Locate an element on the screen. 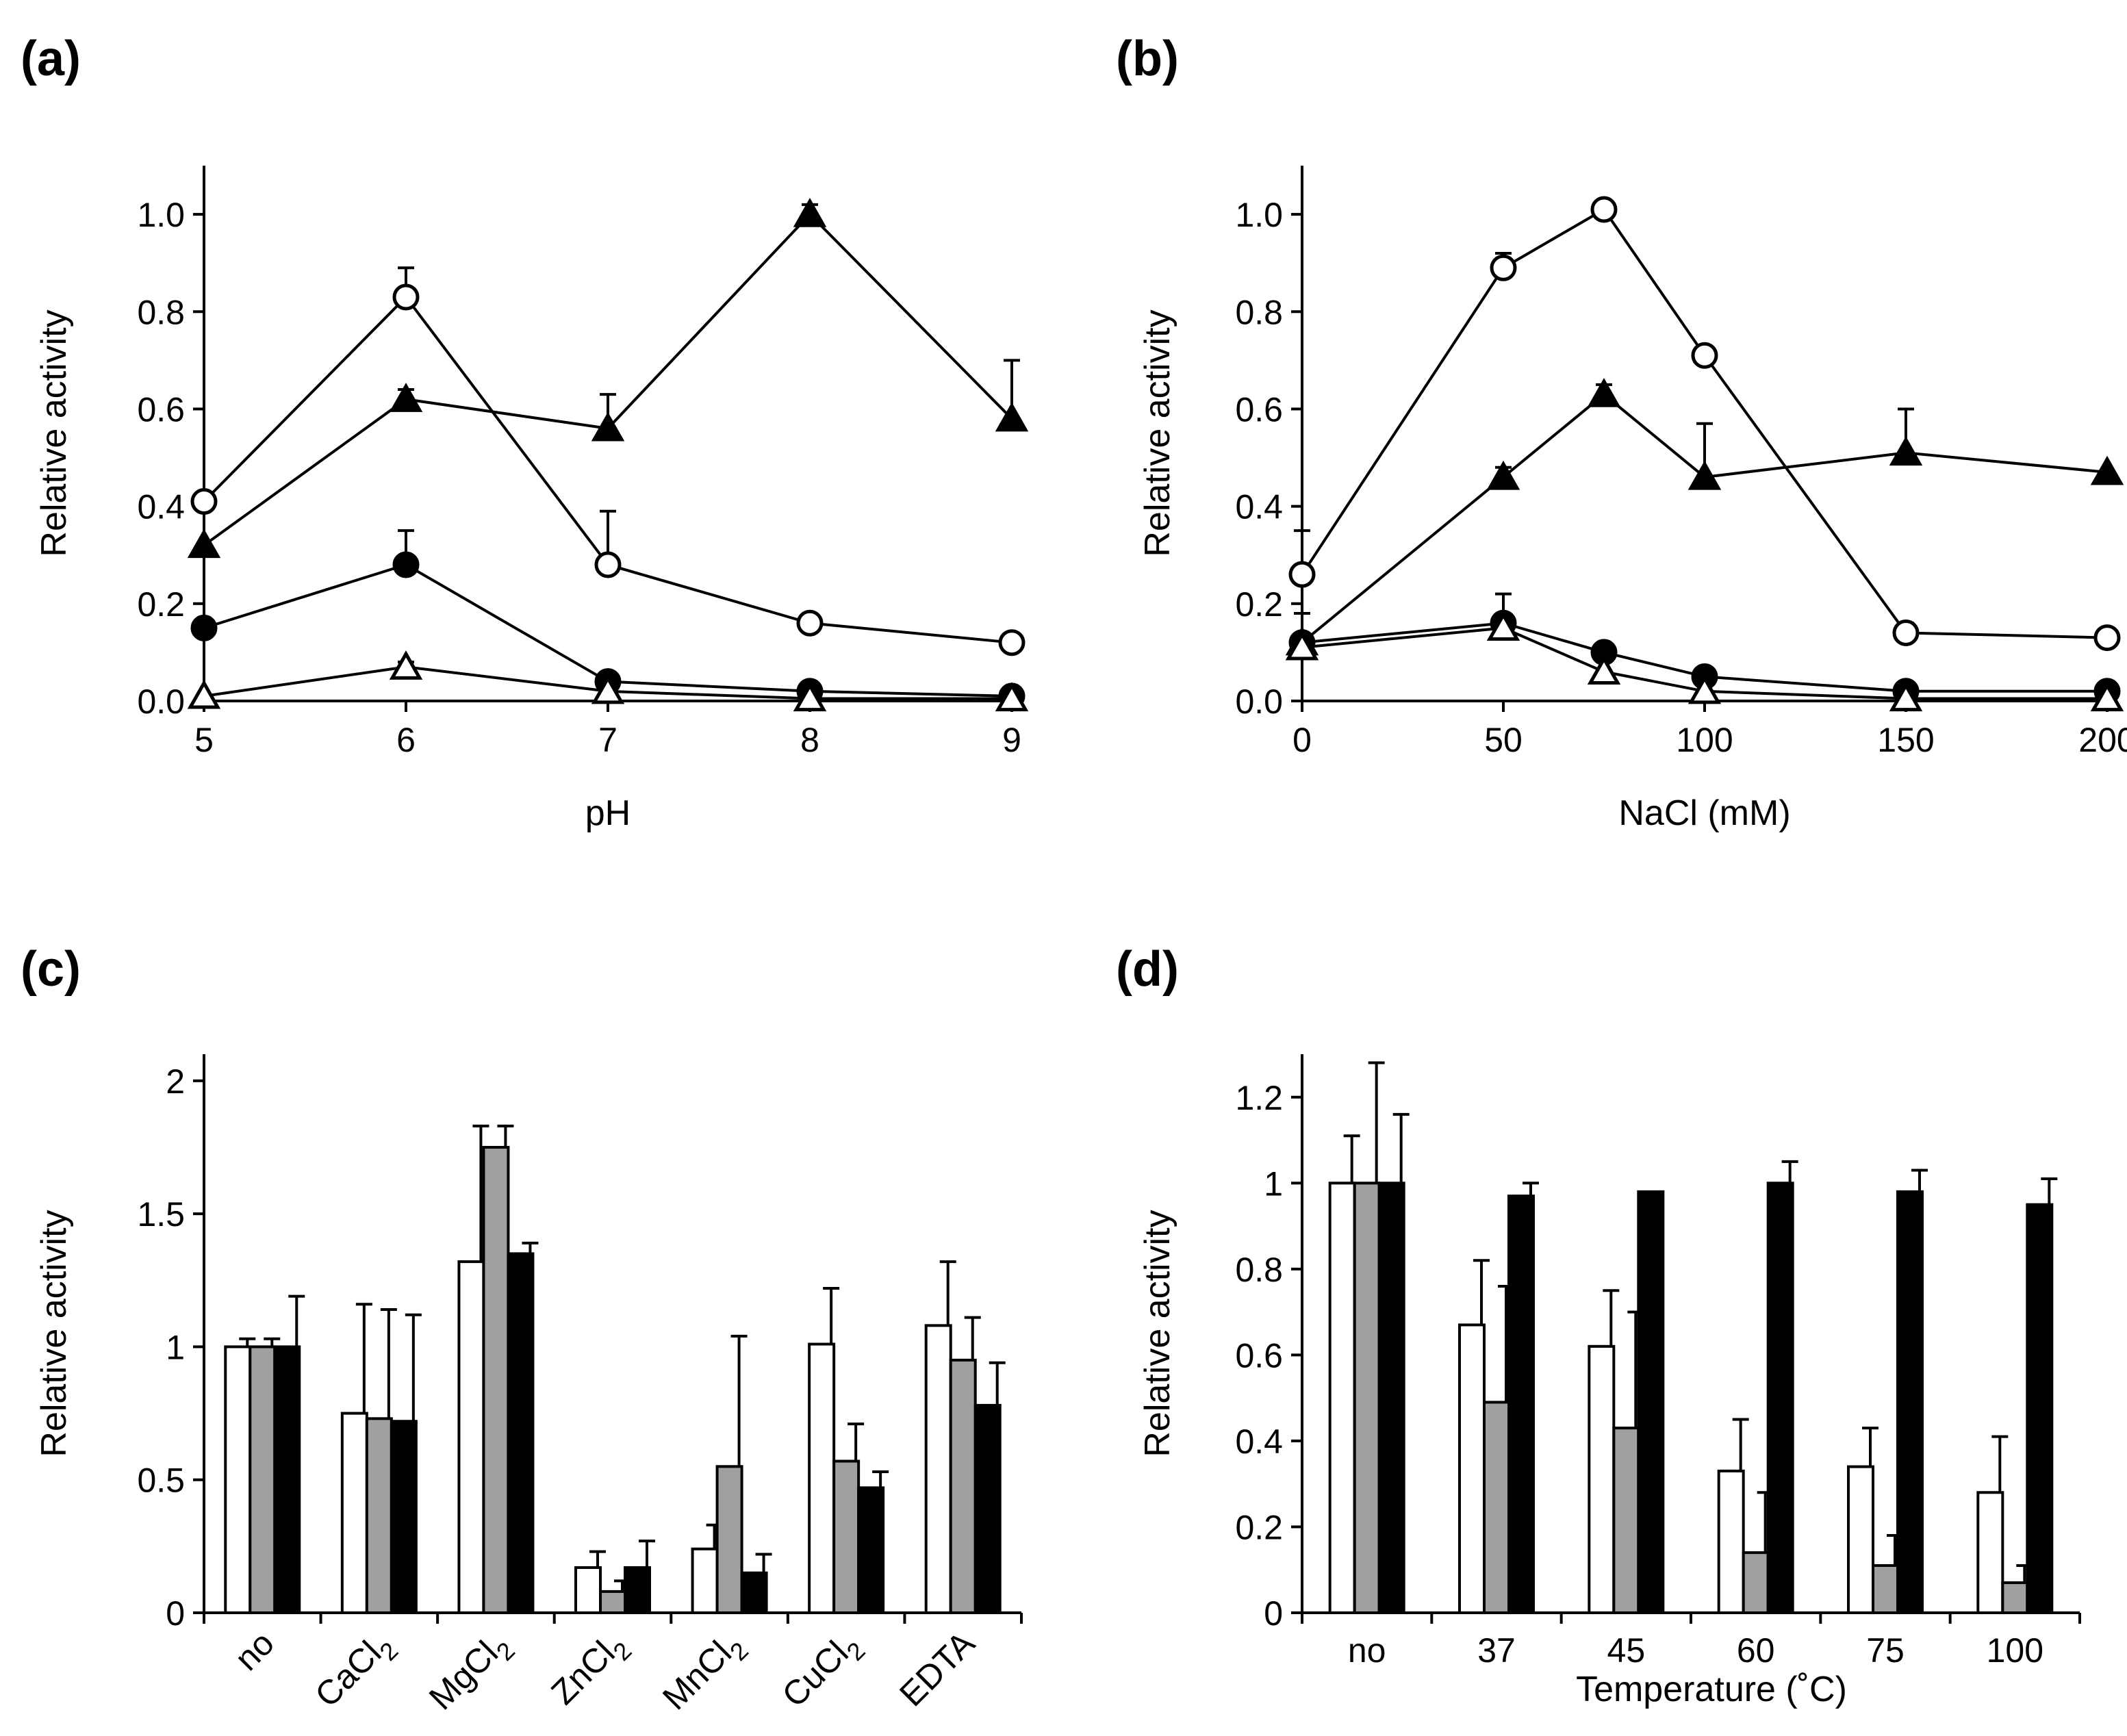 Image resolution: width=2127 pixels, height=1736 pixels. x-tick-label: CuCl2 is located at coordinates (823, 1672).